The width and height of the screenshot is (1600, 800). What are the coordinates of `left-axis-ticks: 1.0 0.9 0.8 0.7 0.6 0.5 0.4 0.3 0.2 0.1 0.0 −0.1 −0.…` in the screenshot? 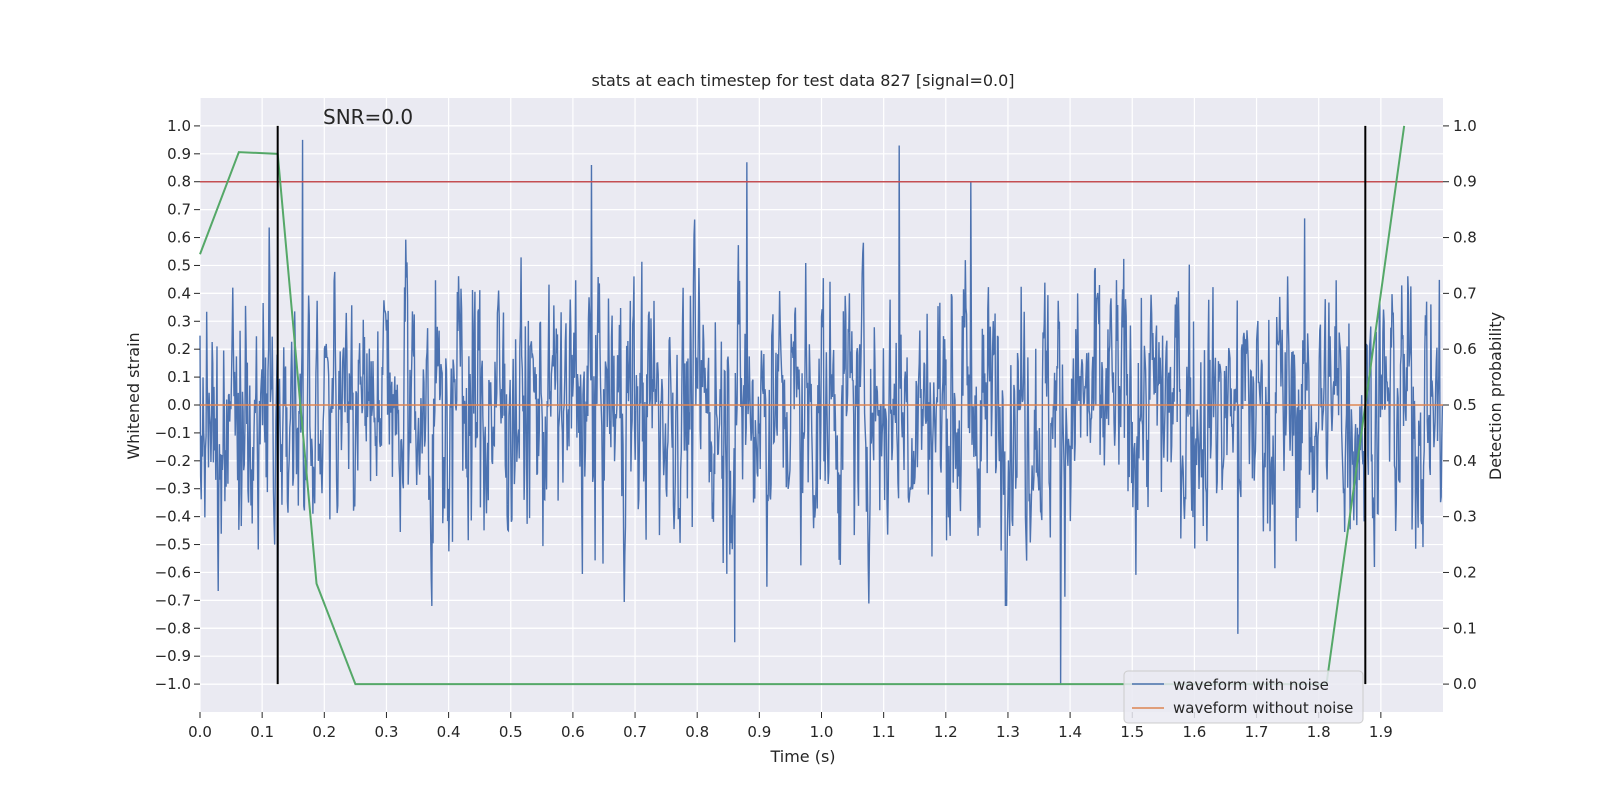 It's located at (177, 405).